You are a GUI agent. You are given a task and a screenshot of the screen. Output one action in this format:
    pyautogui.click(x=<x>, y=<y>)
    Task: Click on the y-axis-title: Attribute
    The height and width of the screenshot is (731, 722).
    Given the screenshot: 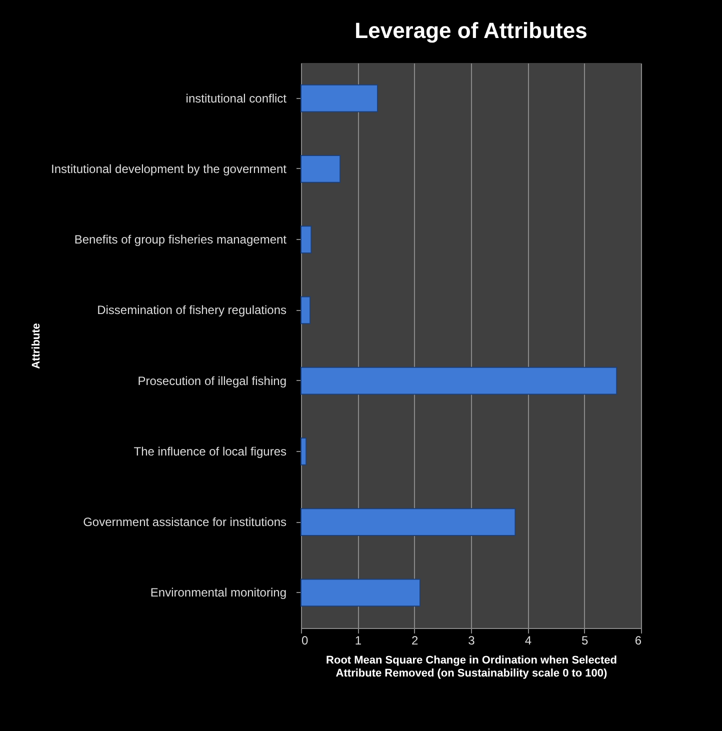 What is the action you would take?
    pyautogui.click(x=36, y=346)
    